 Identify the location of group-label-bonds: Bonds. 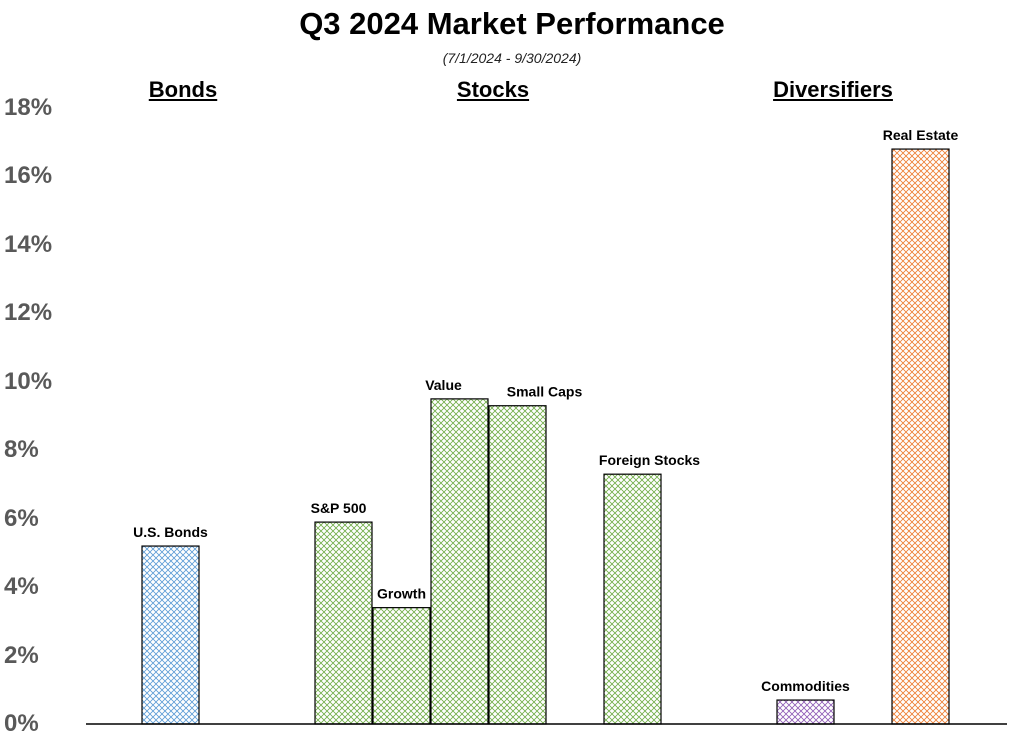
(183, 89).